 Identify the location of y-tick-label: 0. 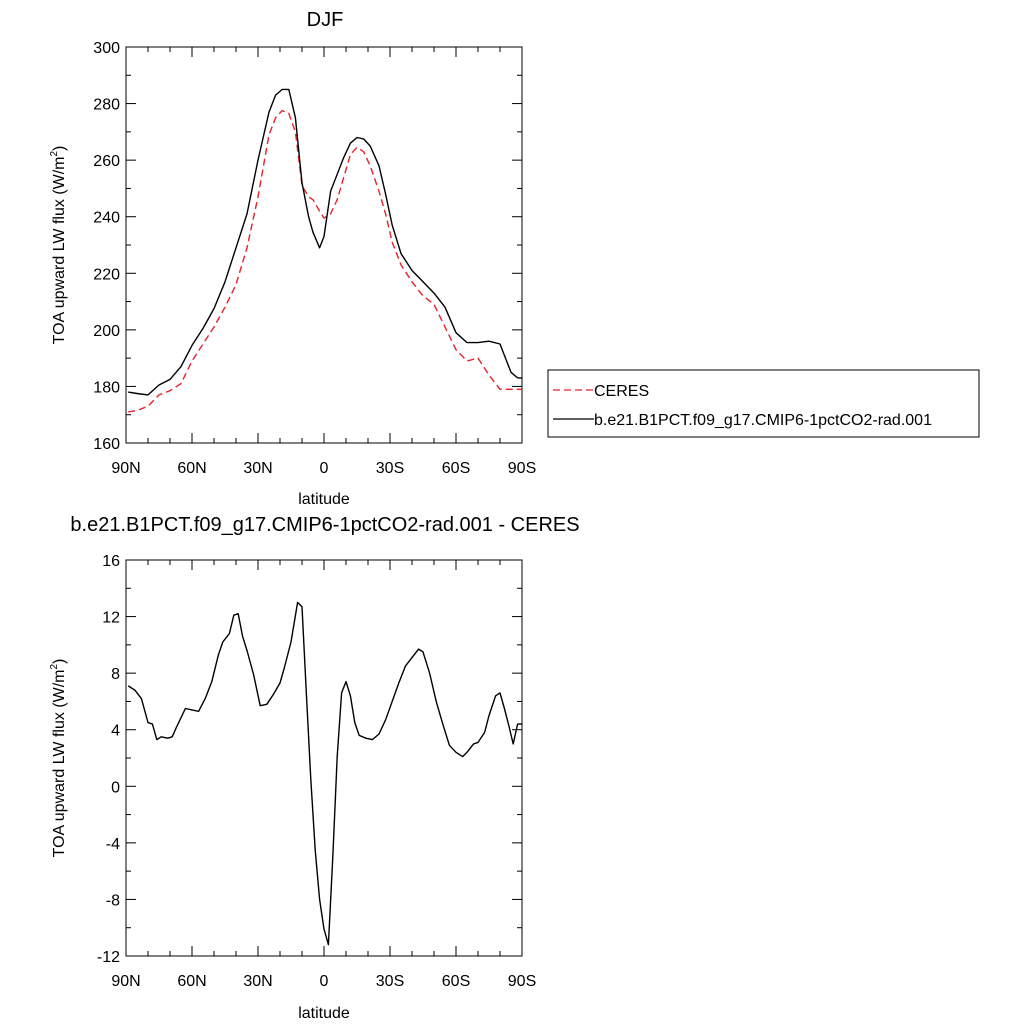
(115, 787).